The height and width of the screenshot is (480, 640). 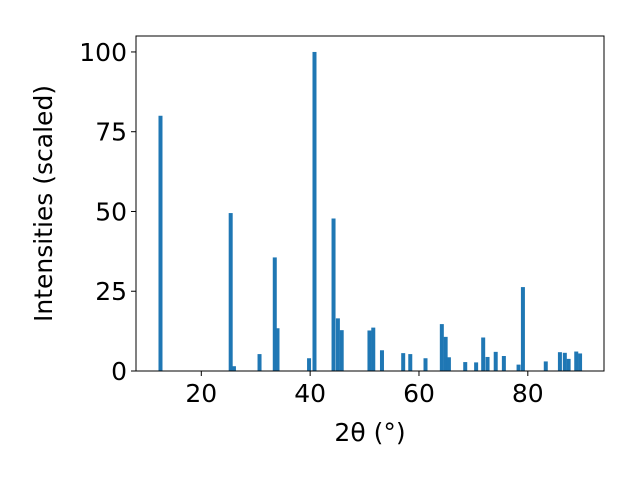 I want to click on y-axis-label: Intensities (scaled), so click(x=43, y=203).